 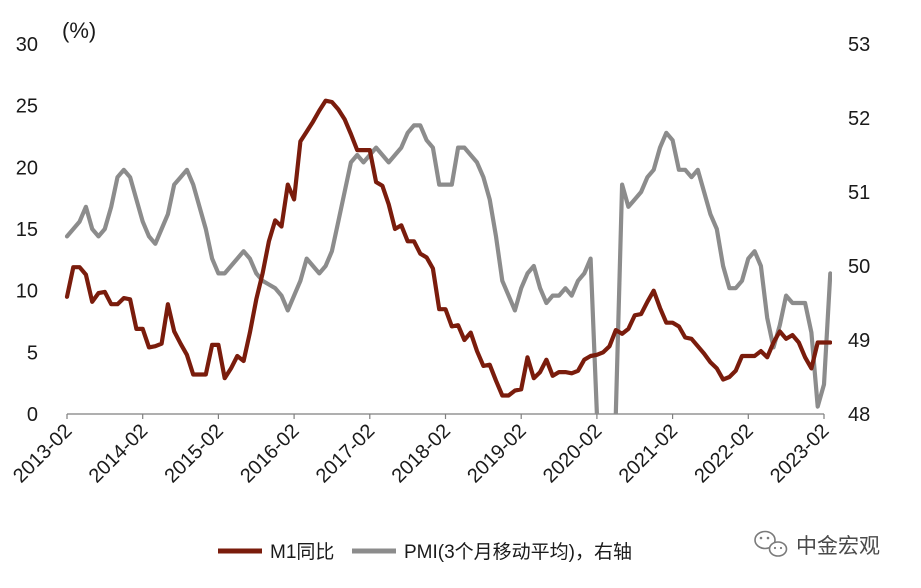 I want to click on x-tick-label: 2022-02, so click(x=723, y=453).